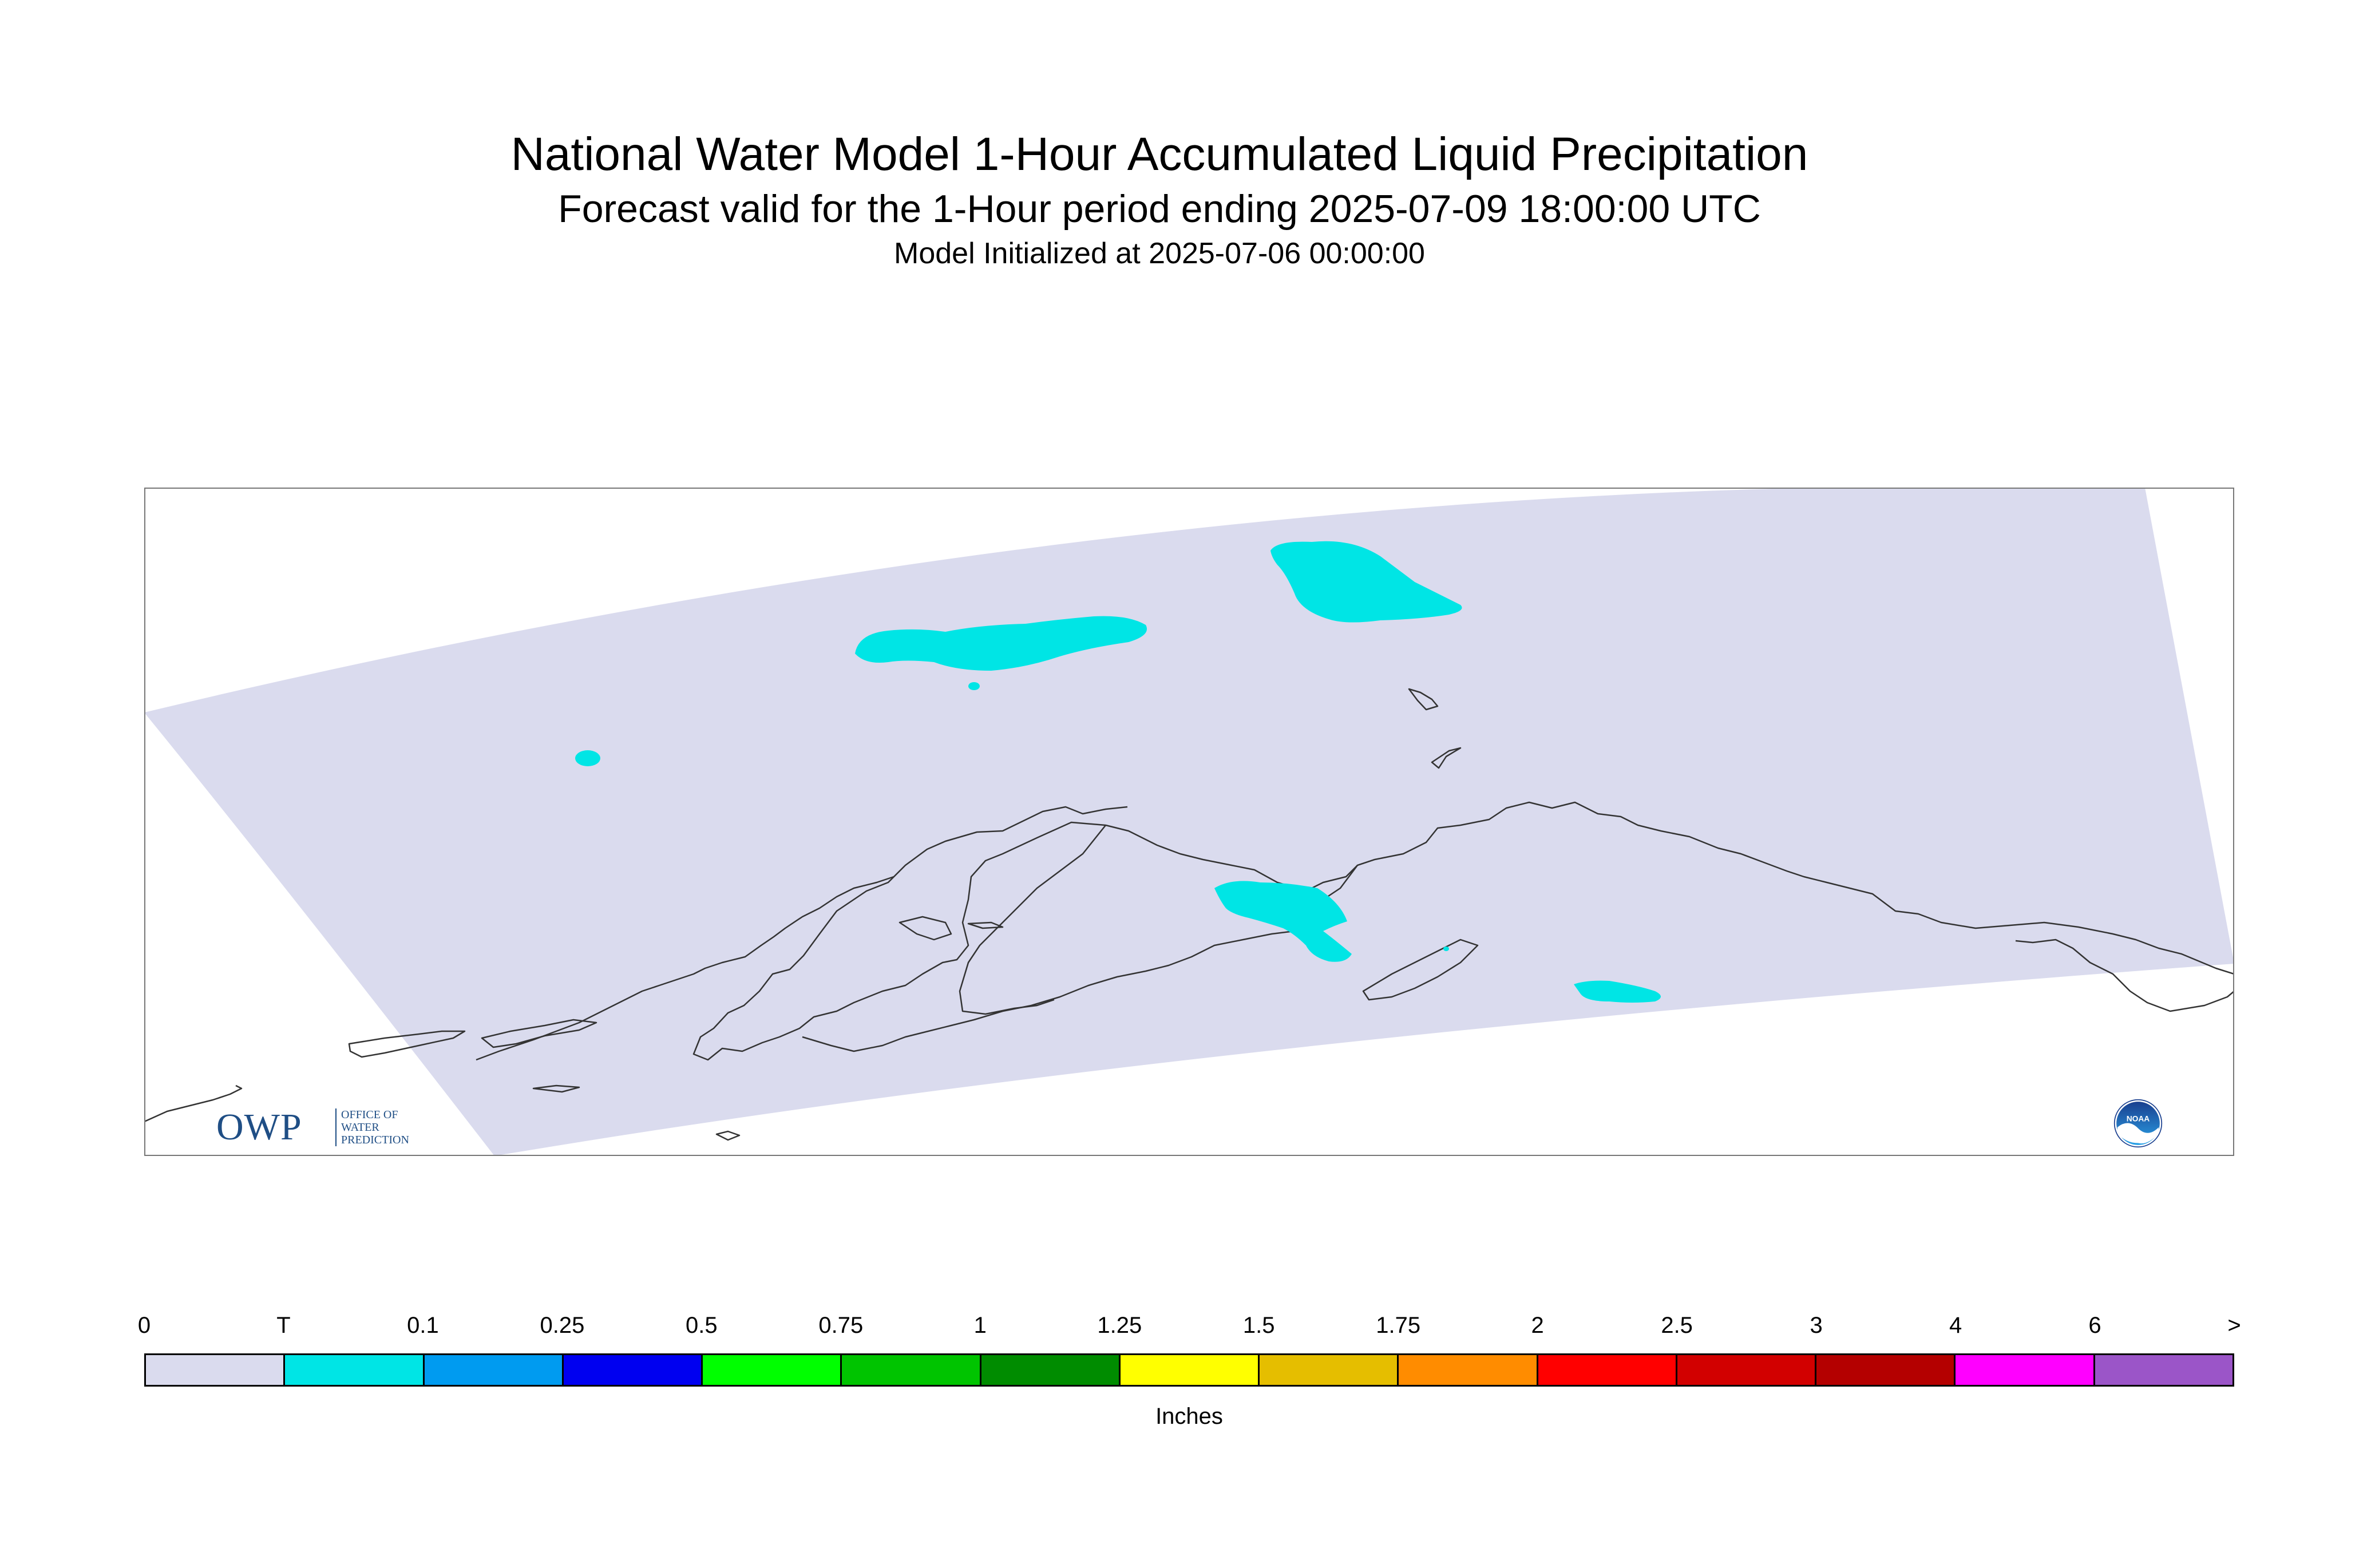  I want to click on precip-area-north-east, so click(1366, 582).